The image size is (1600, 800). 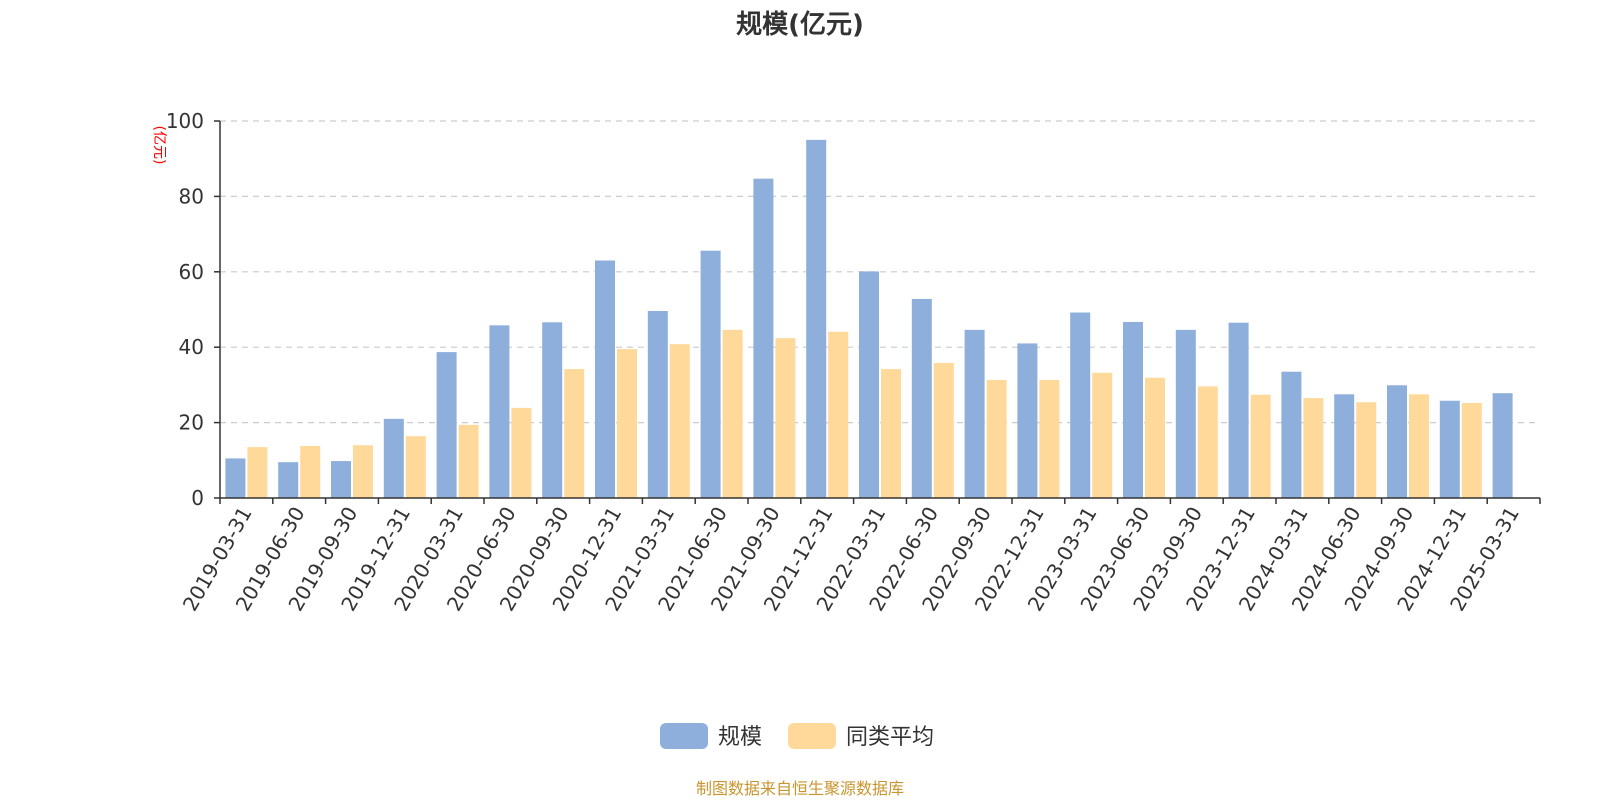 I want to click on y-tick-label: 60, so click(x=191, y=272).